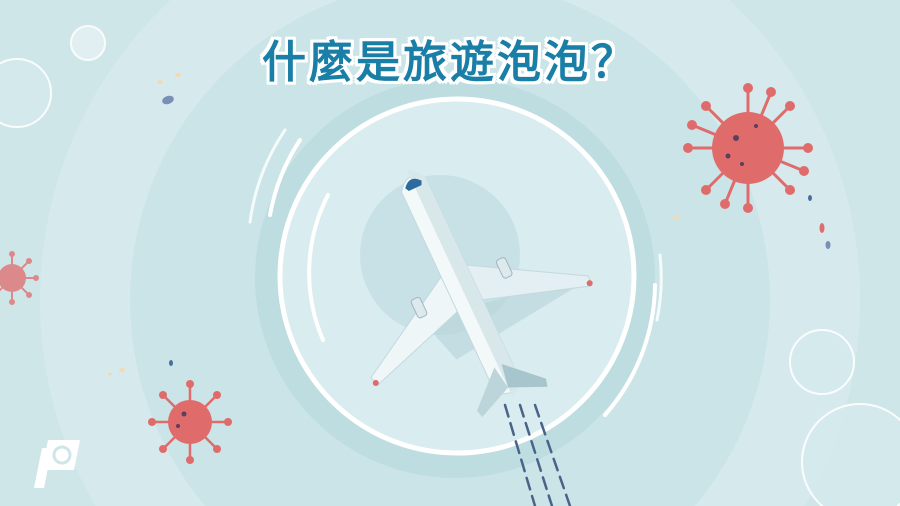 This screenshot has height=506, width=900. What do you see at coordinates (481, 293) in the screenshot?
I see `airplane-icon` at bounding box center [481, 293].